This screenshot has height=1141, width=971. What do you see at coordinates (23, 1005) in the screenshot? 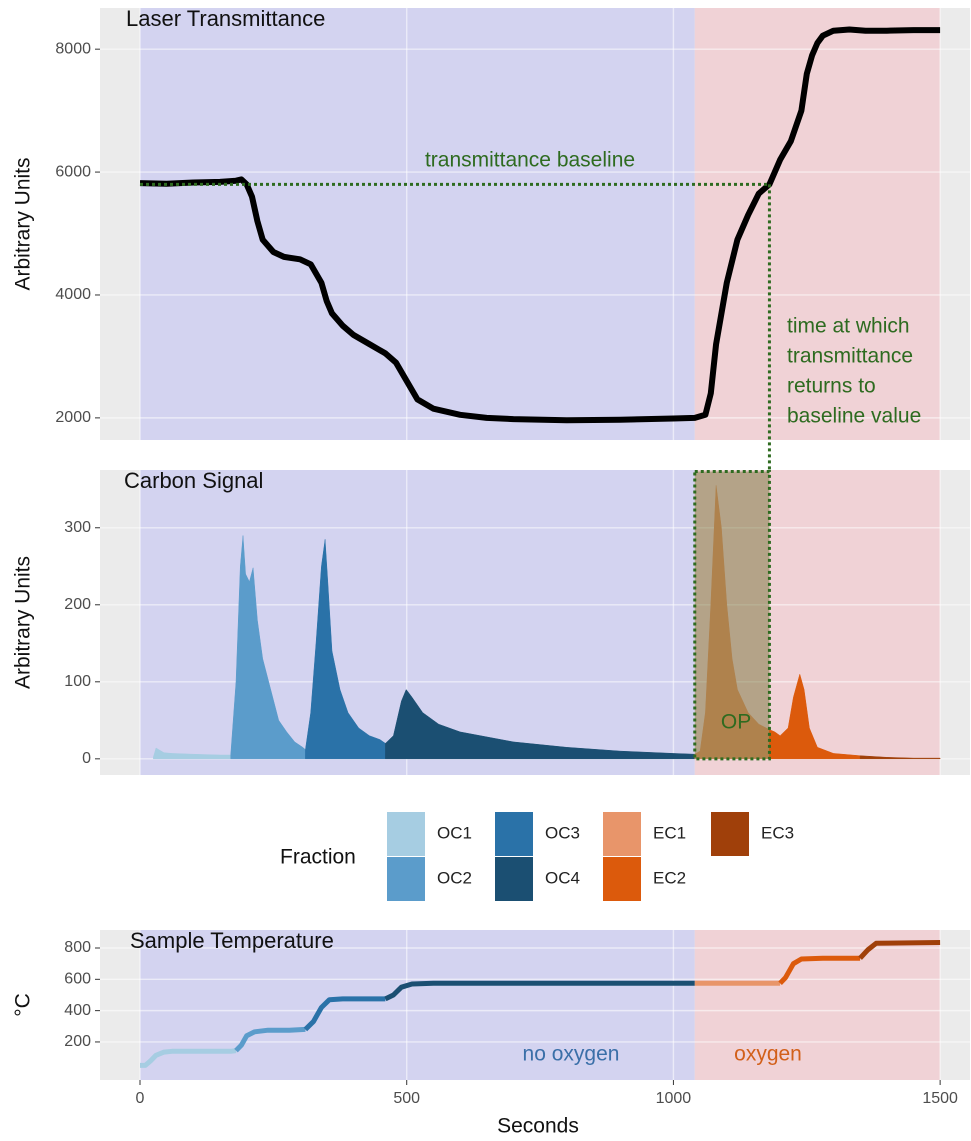
I see `y-axis-title: °C` at bounding box center [23, 1005].